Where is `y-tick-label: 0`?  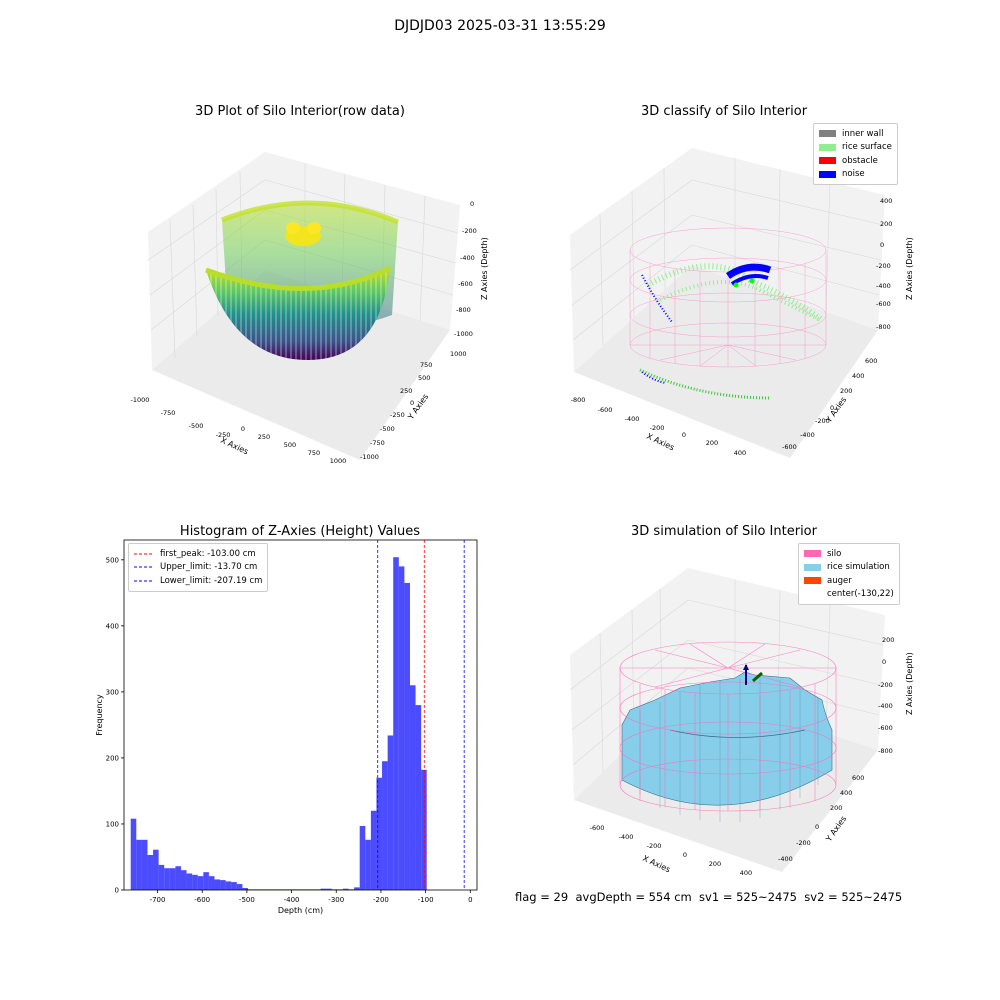
y-tick-label: 0 is located at coordinates (117, 891).